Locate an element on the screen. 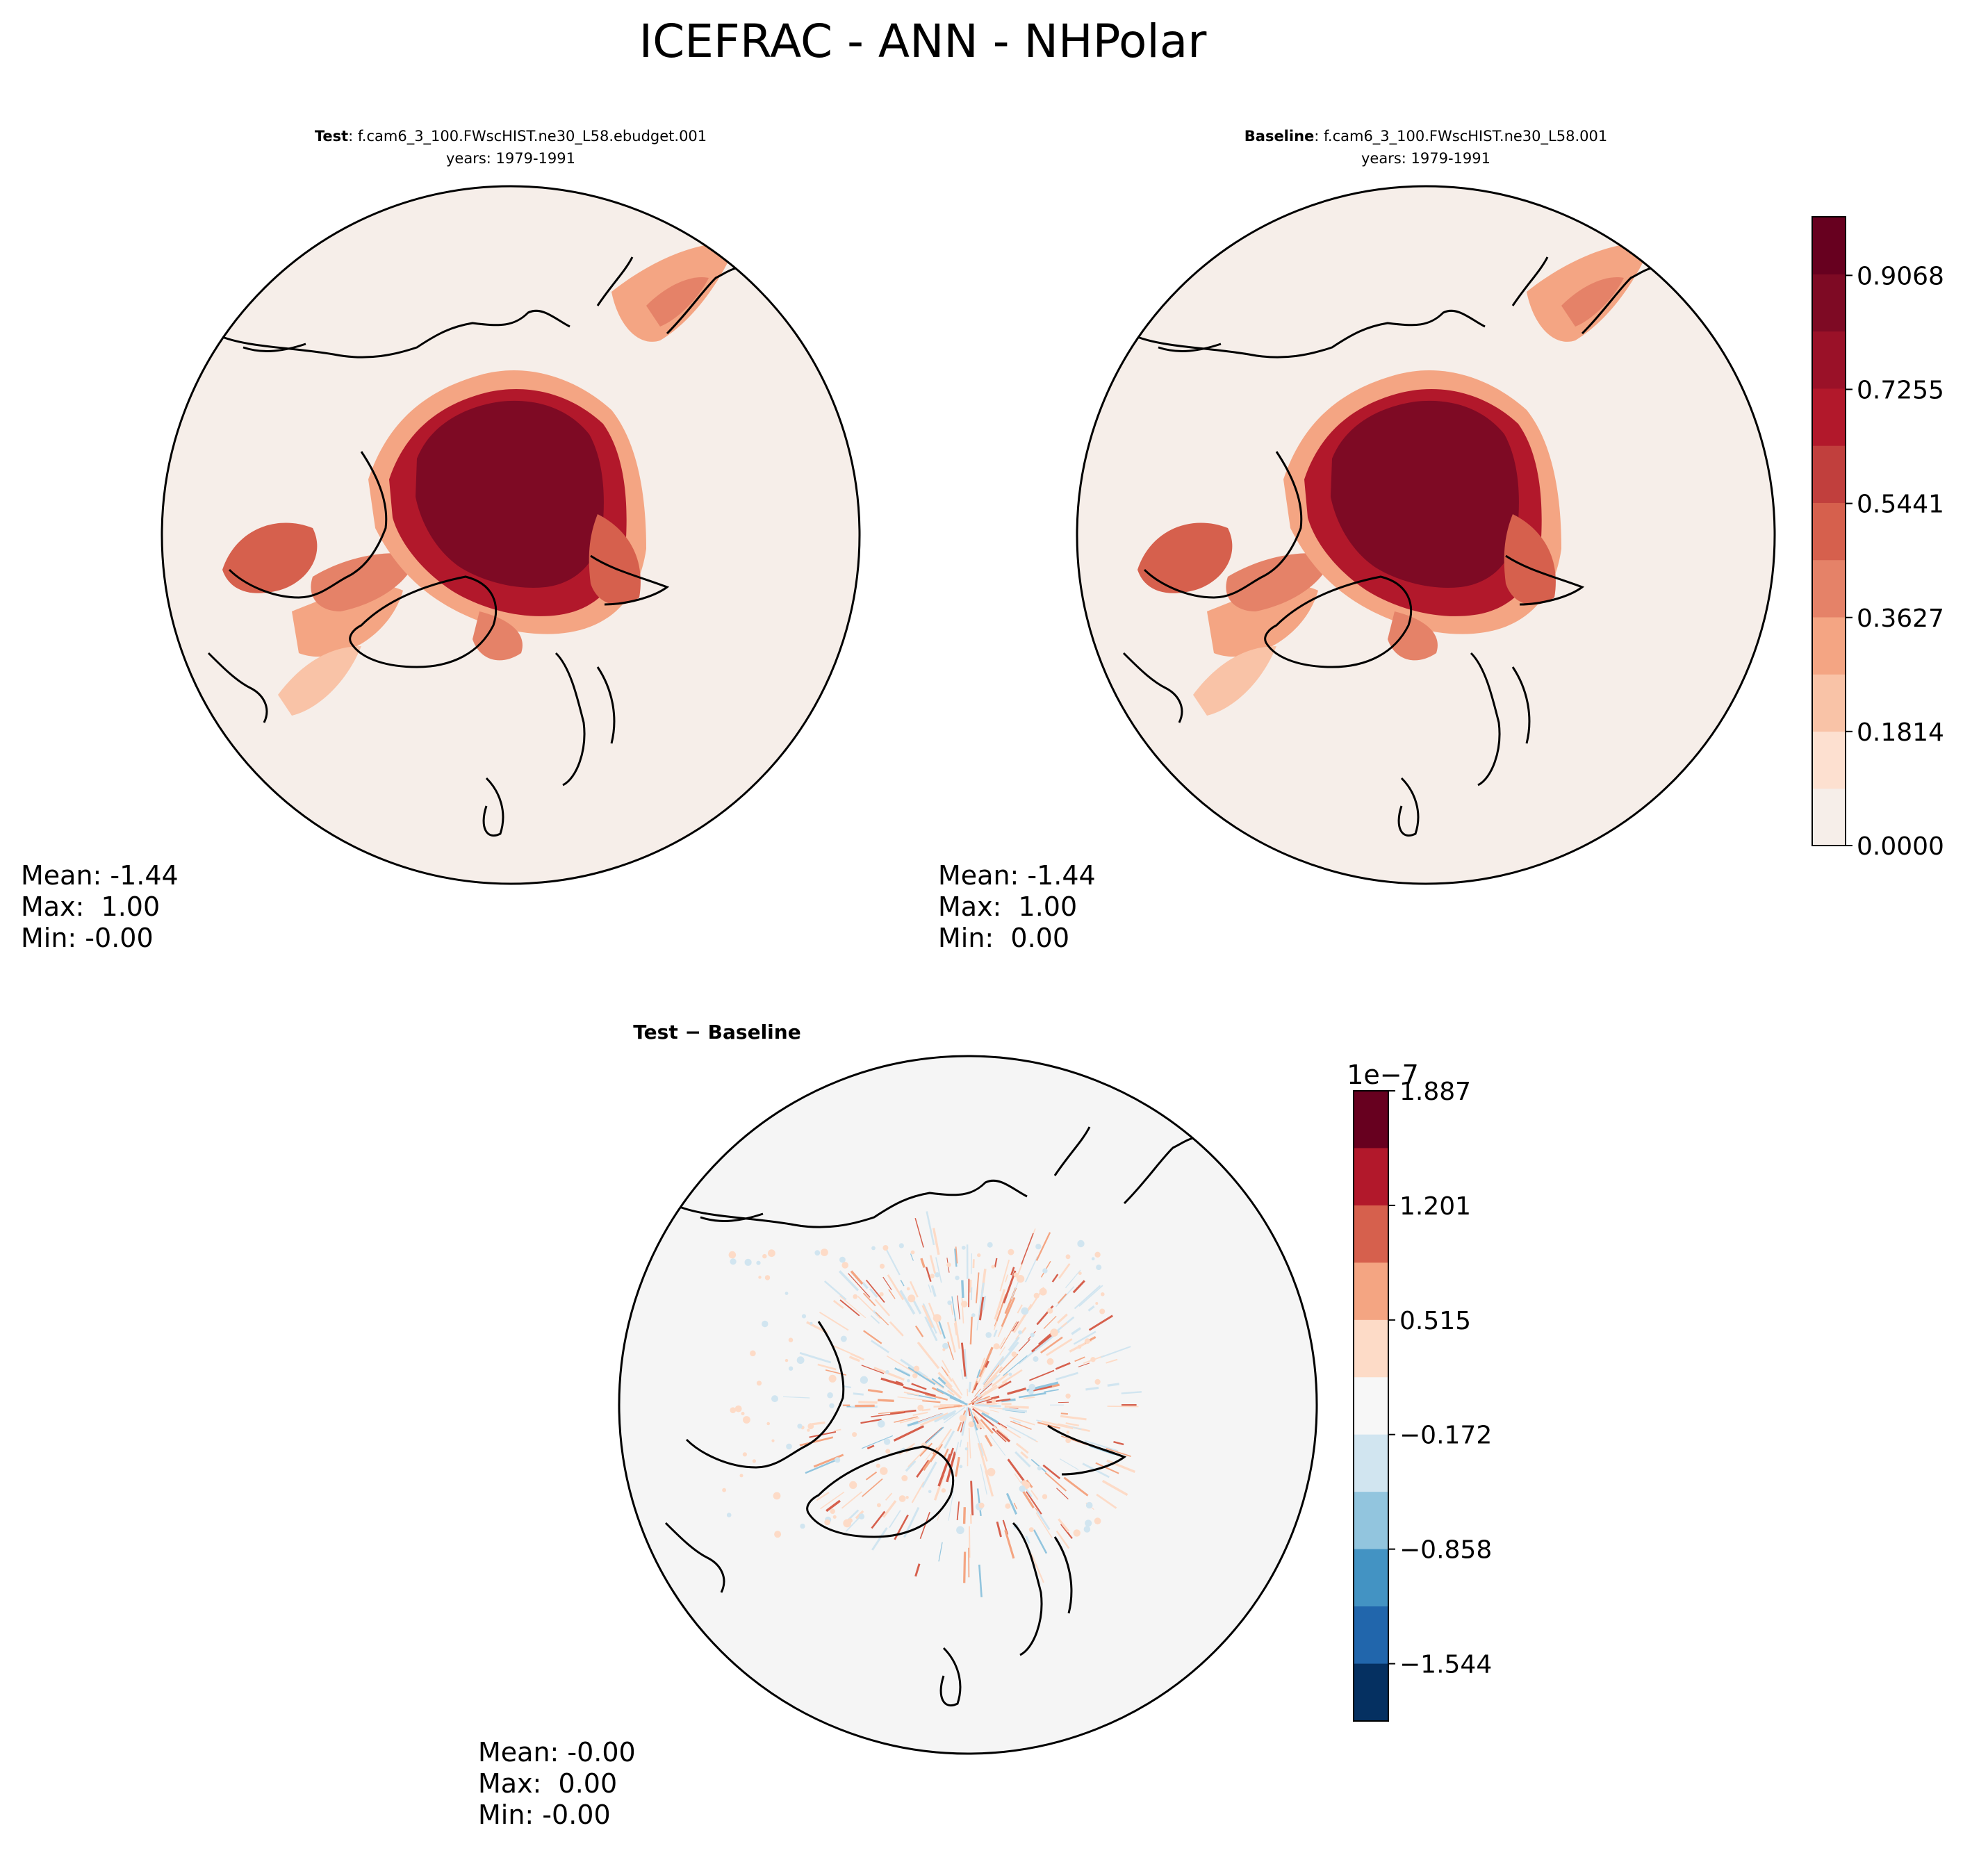 This screenshot has height=1853, width=1988. canada-arctic-coast is located at coordinates (308, 525).